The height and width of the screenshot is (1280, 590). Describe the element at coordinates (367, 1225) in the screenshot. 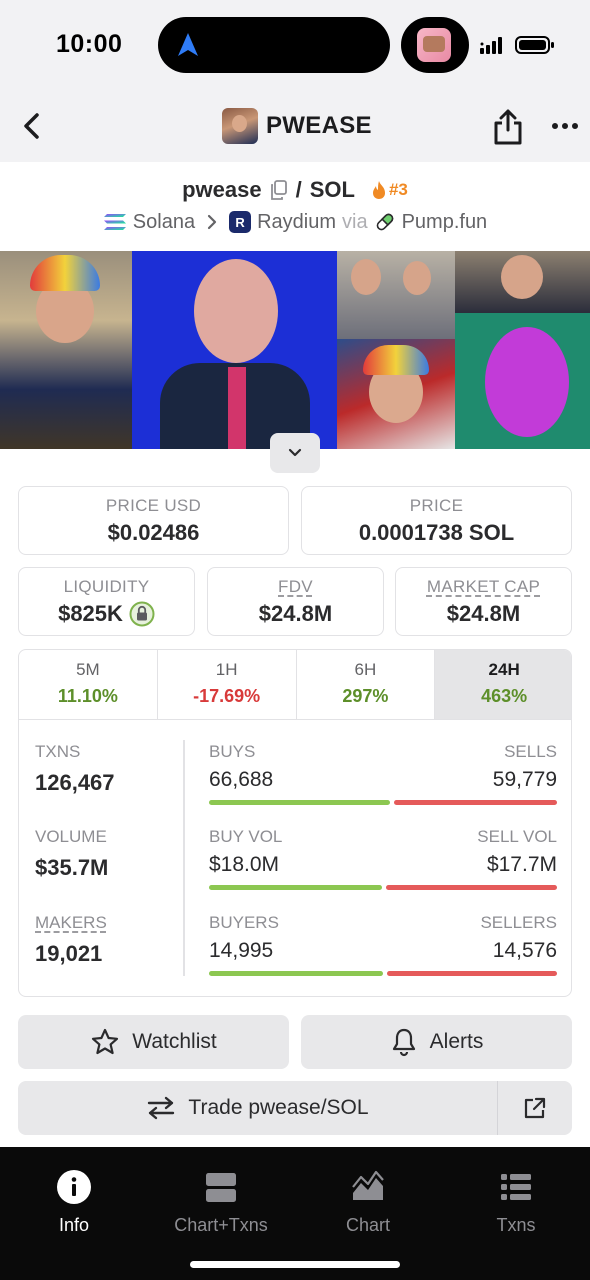

I see `nav-label: Chart` at that location.